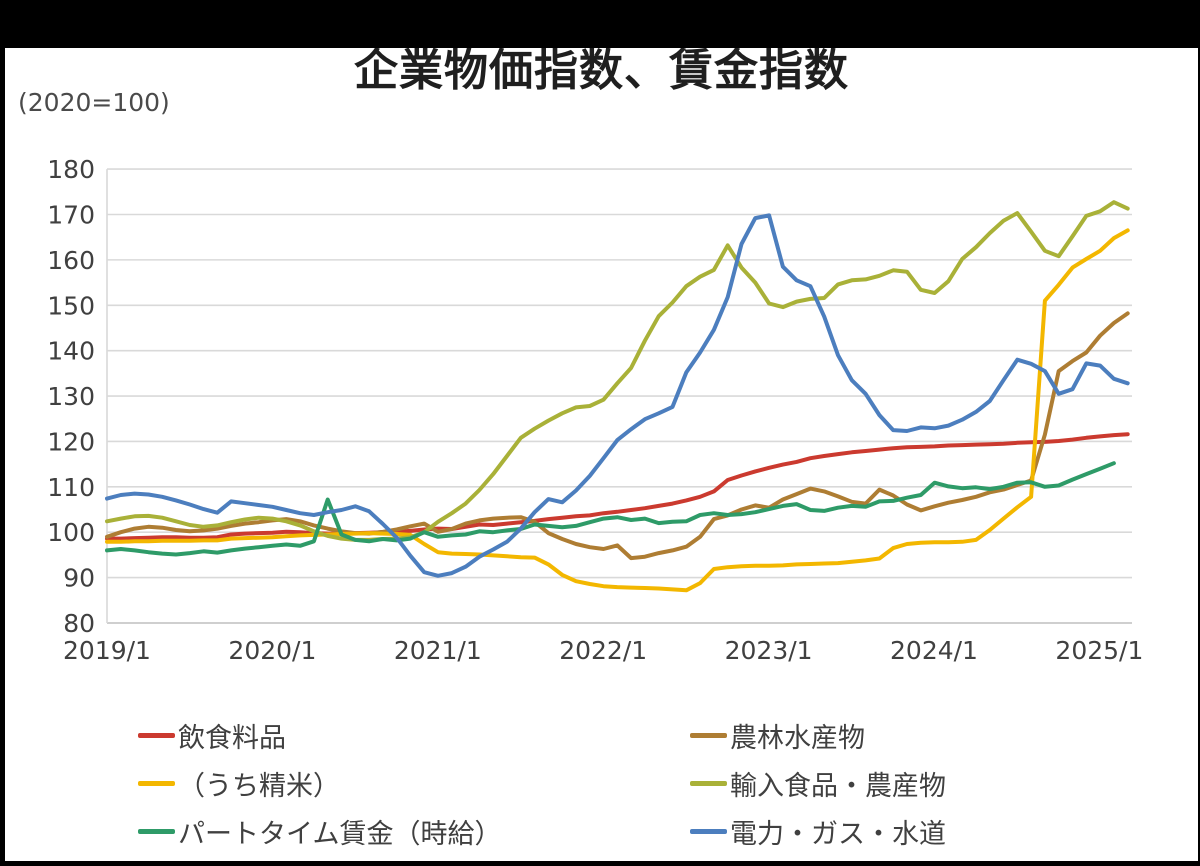 This screenshot has width=1200, height=866. I want to click on svg-text: 80, so click(79, 623).